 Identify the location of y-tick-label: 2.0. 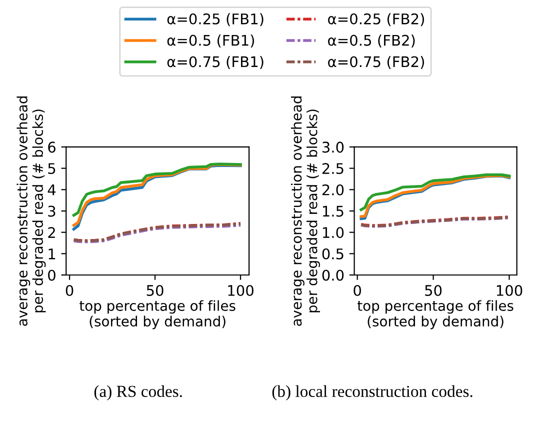
(333, 190).